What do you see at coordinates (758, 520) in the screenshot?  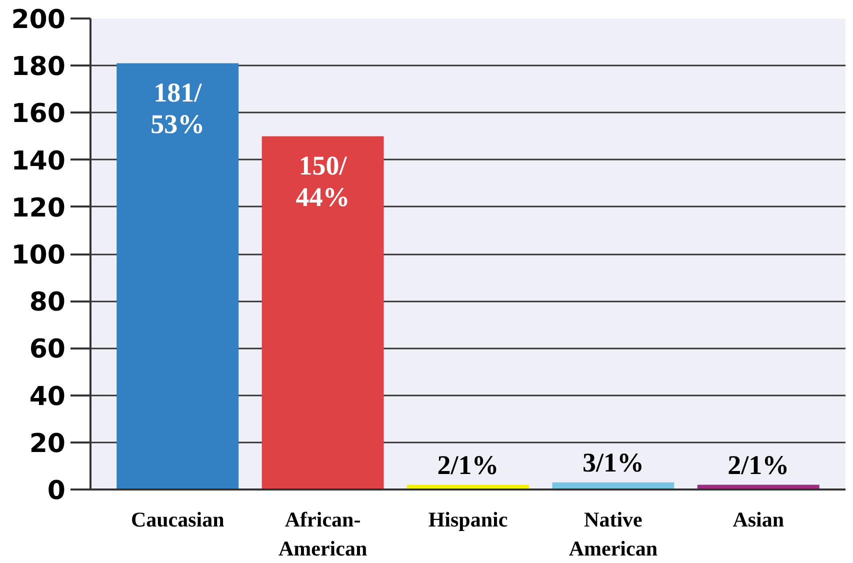 I see `x-tick-label: Asian` at bounding box center [758, 520].